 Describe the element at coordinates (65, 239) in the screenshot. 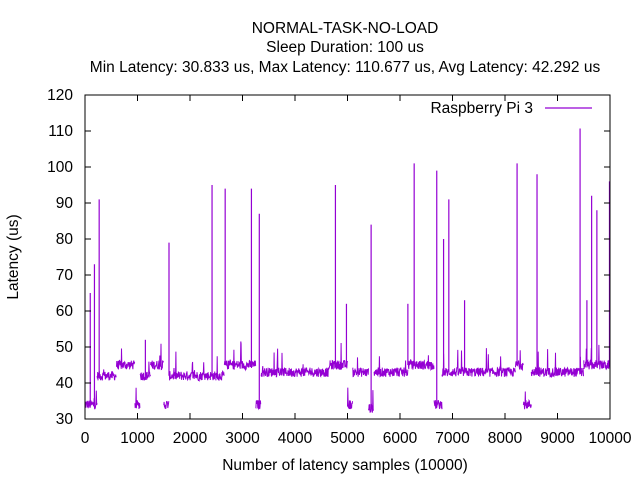

I see `y-tick-label: 80` at that location.